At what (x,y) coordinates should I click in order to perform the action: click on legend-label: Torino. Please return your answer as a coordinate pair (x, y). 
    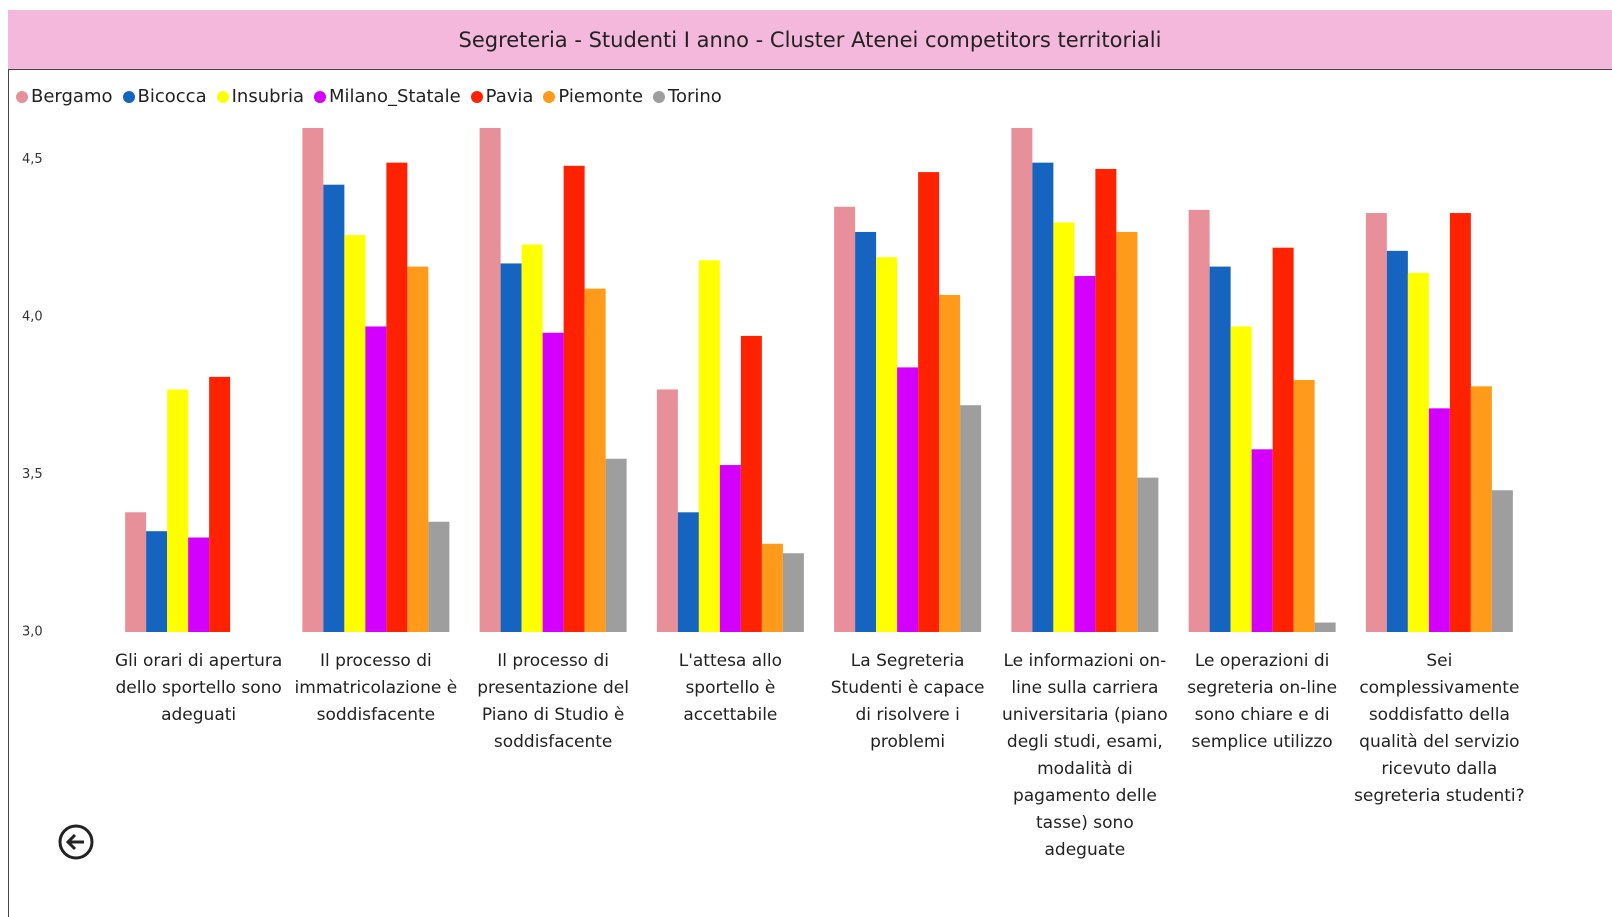
    Looking at the image, I should click on (695, 96).